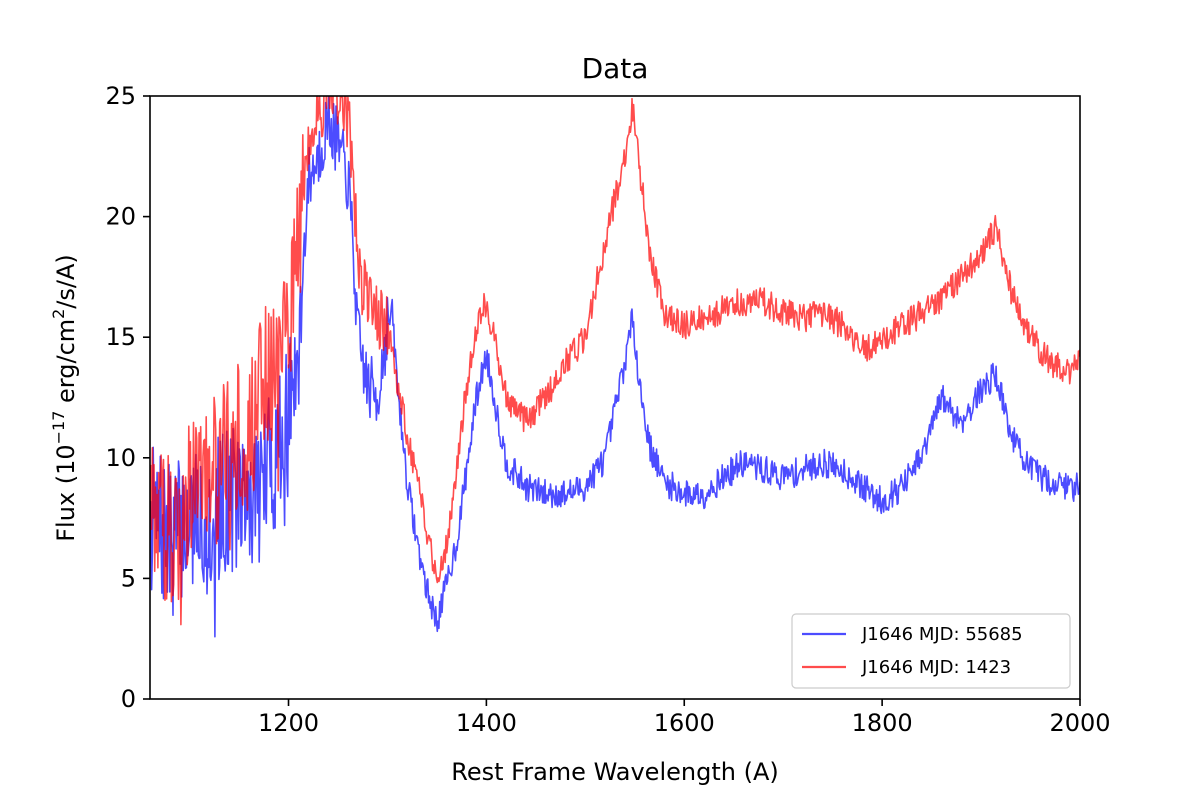  Describe the element at coordinates (128, 699) in the screenshot. I see `y-tick-label: 0` at that location.